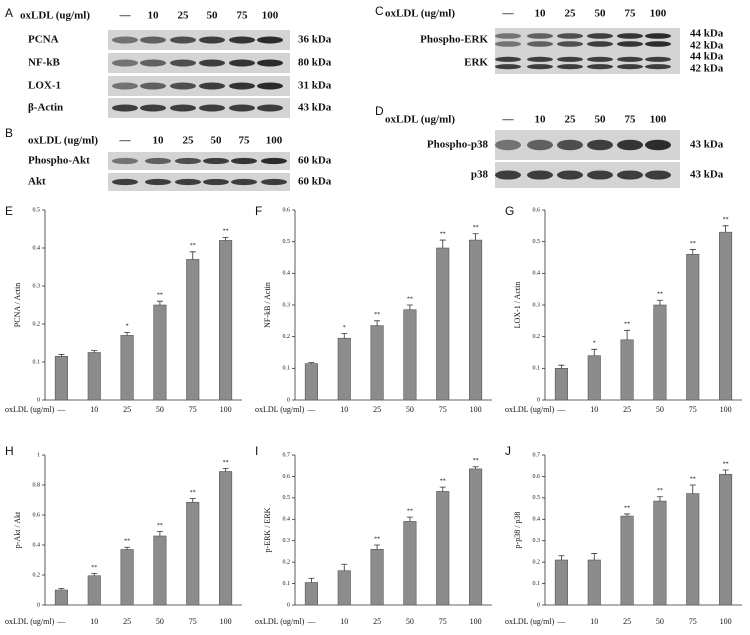 The height and width of the screenshot is (635, 750). I want to click on lane-label: 100, so click(658, 120).